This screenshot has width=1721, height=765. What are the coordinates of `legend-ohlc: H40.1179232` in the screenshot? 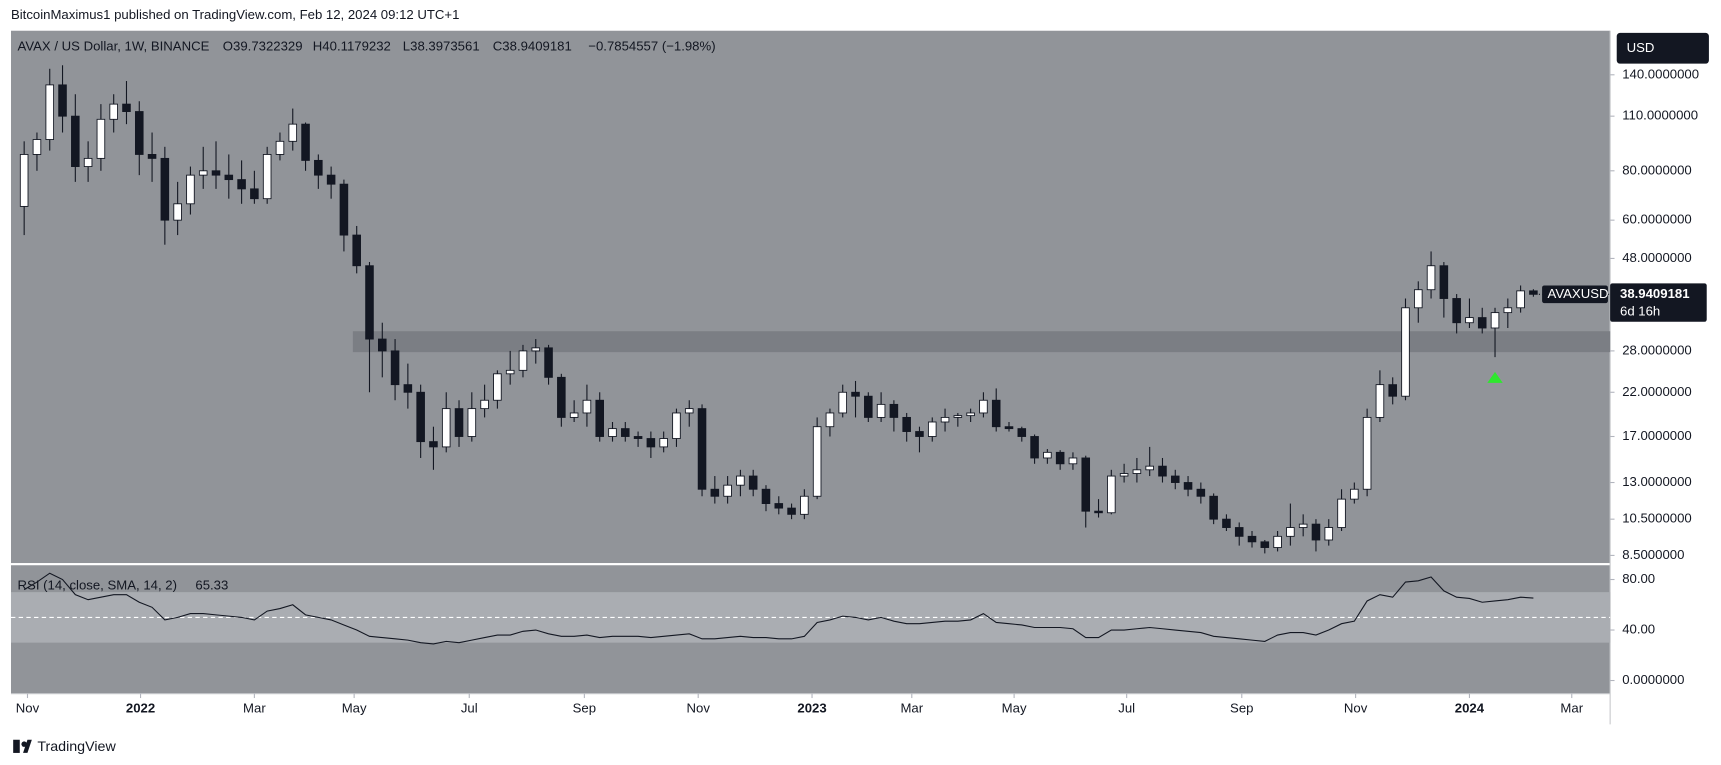 It's located at (352, 46).